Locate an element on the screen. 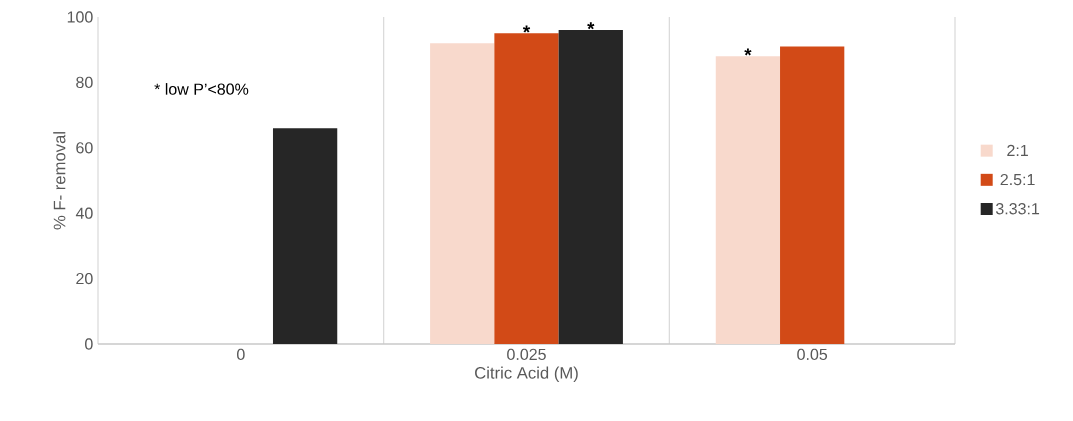 This screenshot has height=421, width=1073. legend-label: 2.5:1 is located at coordinates (1017, 179).